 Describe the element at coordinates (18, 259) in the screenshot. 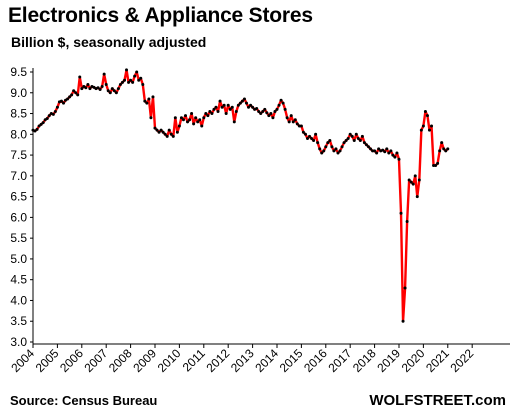

I see `y-tick-label: 5.0` at that location.